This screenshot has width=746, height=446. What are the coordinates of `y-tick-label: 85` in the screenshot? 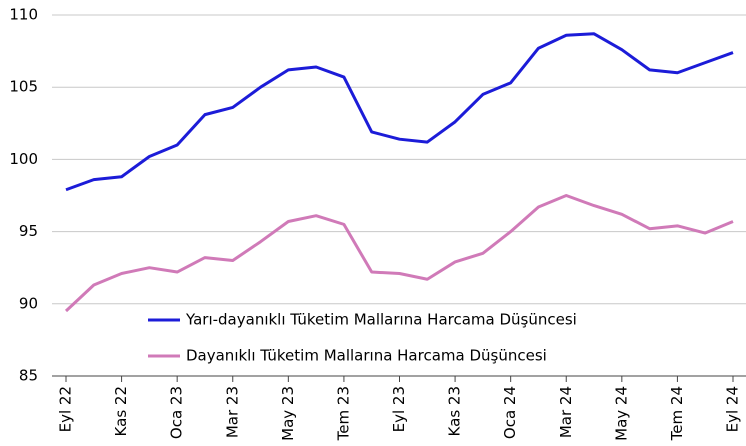 It's located at (28, 376).